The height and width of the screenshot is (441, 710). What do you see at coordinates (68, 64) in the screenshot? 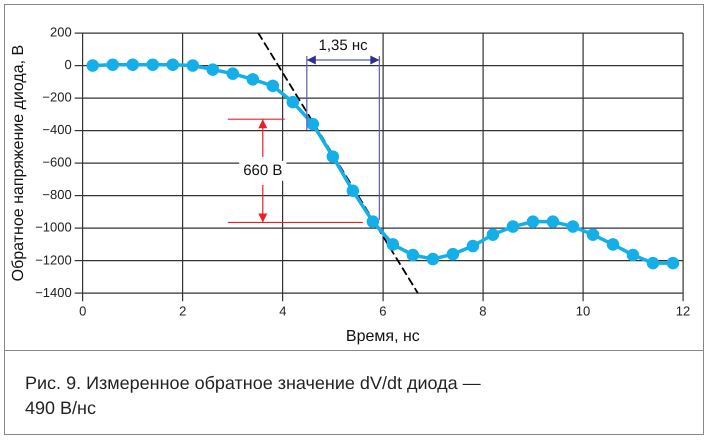
I see `y-tick-label: 0` at bounding box center [68, 64].